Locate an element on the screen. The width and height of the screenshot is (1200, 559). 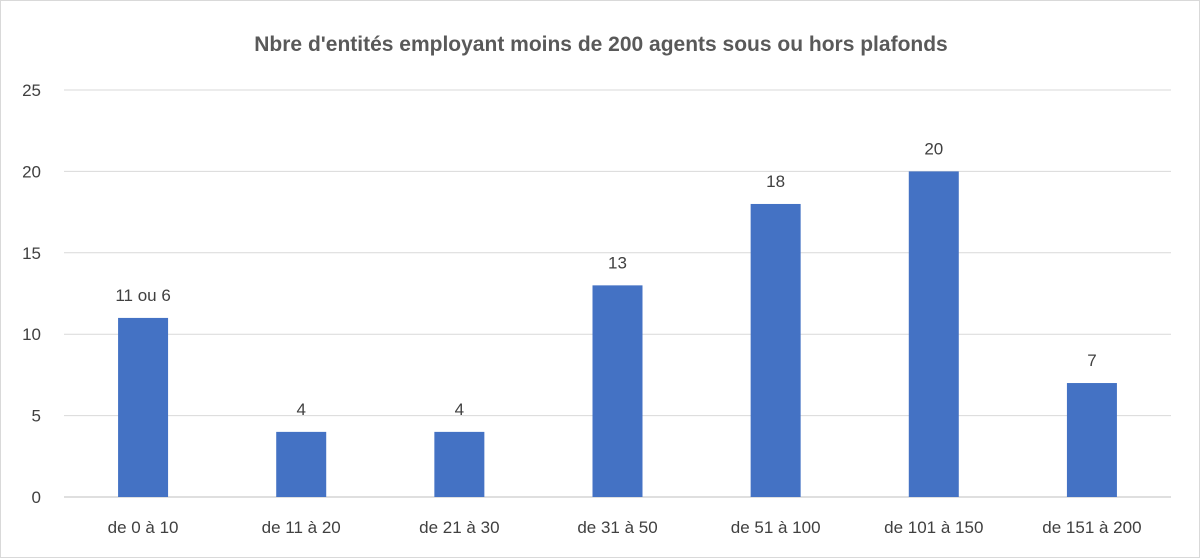
y-tick-label: 10 is located at coordinates (31, 334).